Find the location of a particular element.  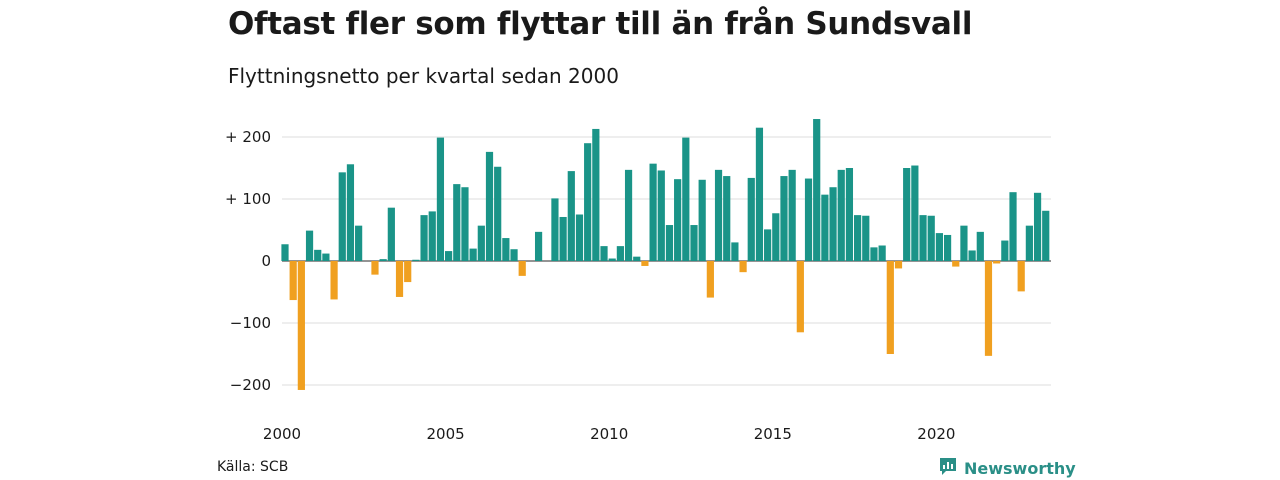

chart-subtitle: Flyttningsnetto per kvartal sedan 2000 is located at coordinates (423, 76).